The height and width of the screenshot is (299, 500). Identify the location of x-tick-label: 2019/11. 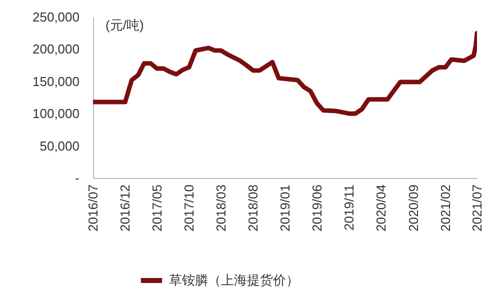
(349, 207).